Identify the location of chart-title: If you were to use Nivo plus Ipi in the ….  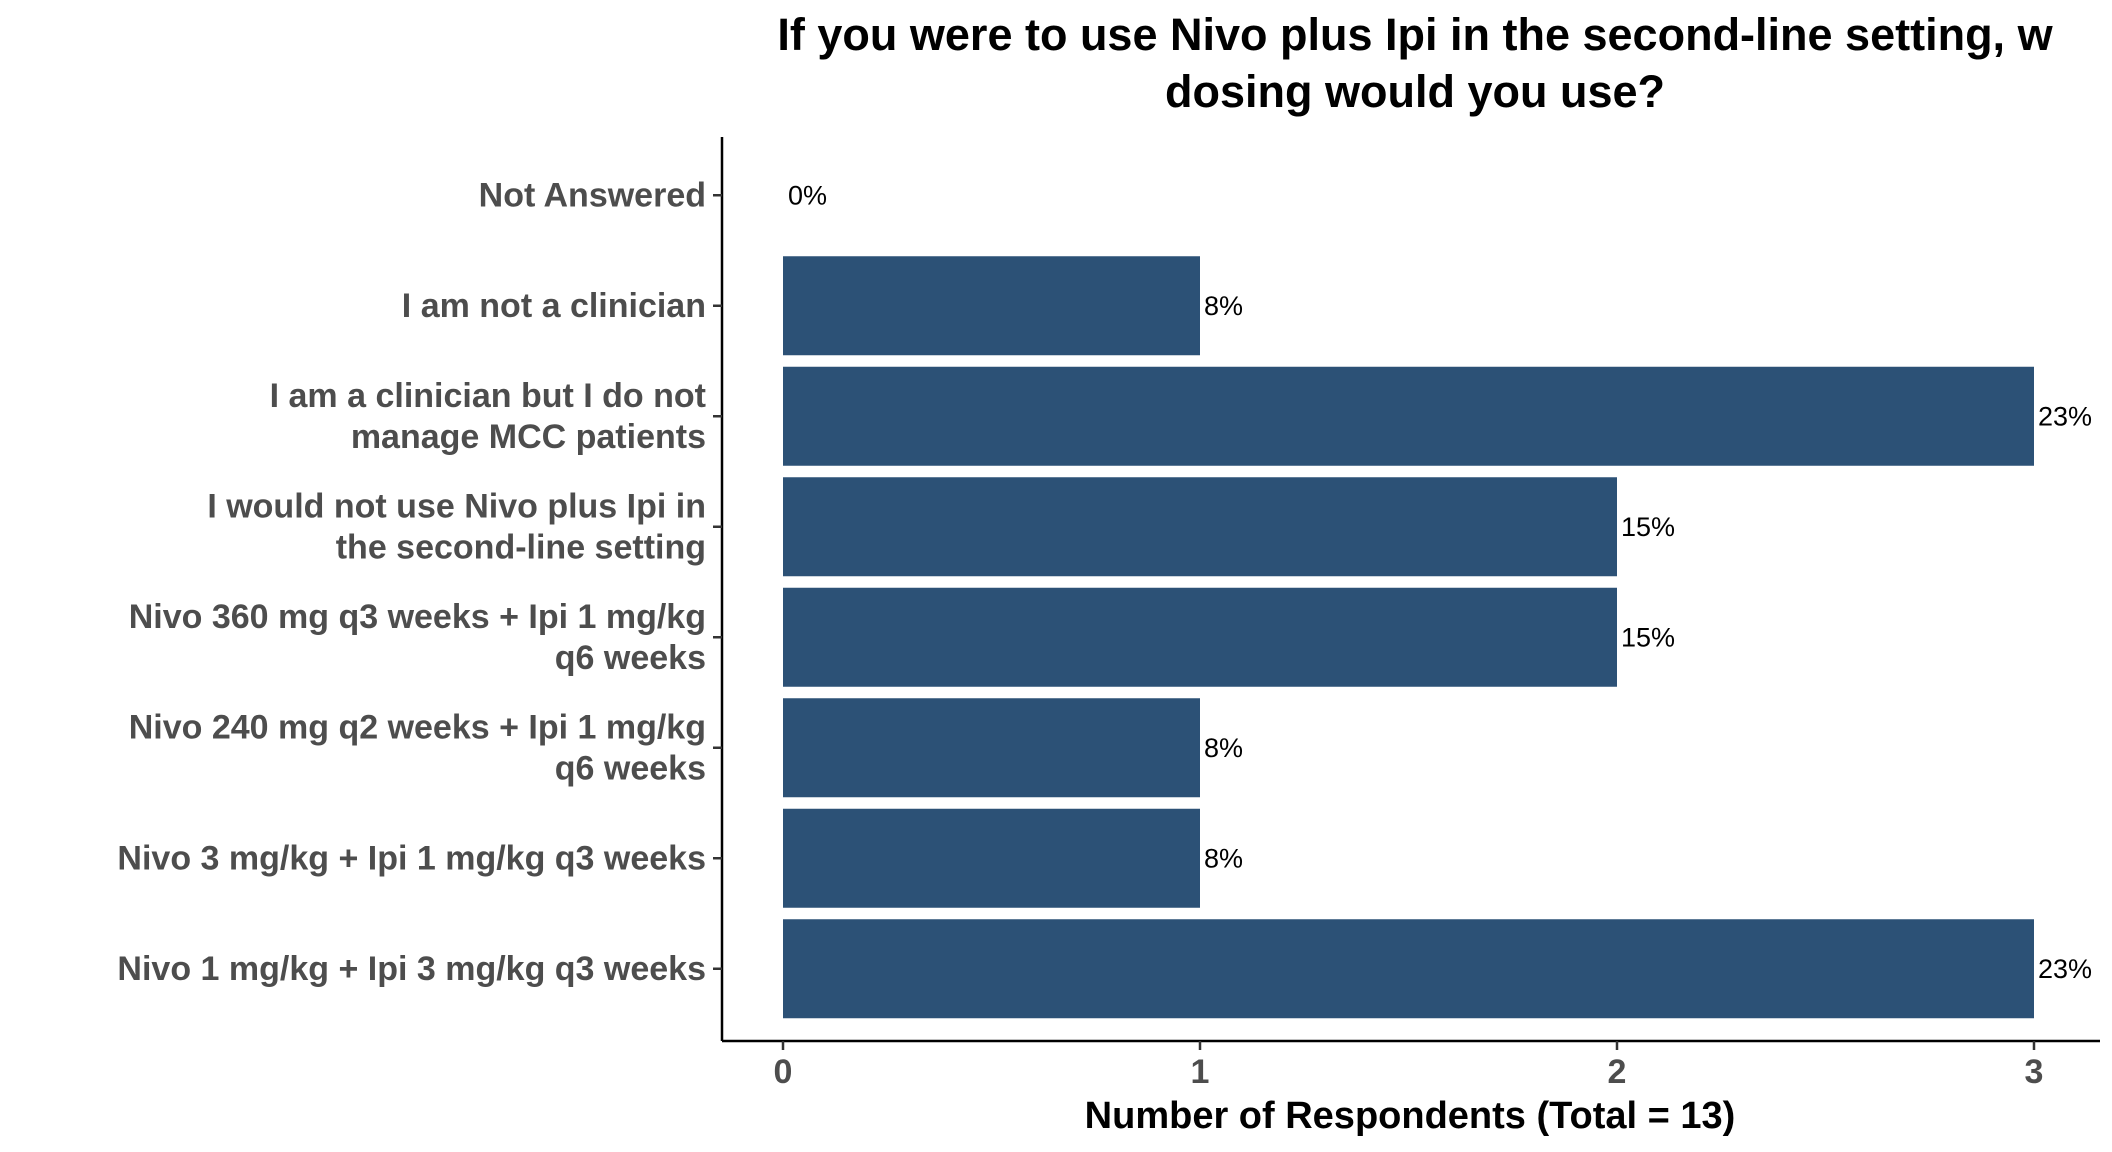
(1415, 63).